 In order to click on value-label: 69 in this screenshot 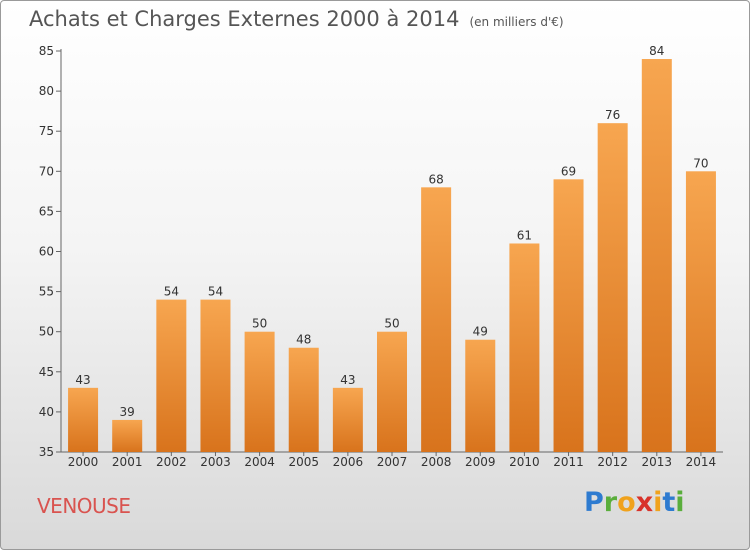, I will do `click(568, 171)`.